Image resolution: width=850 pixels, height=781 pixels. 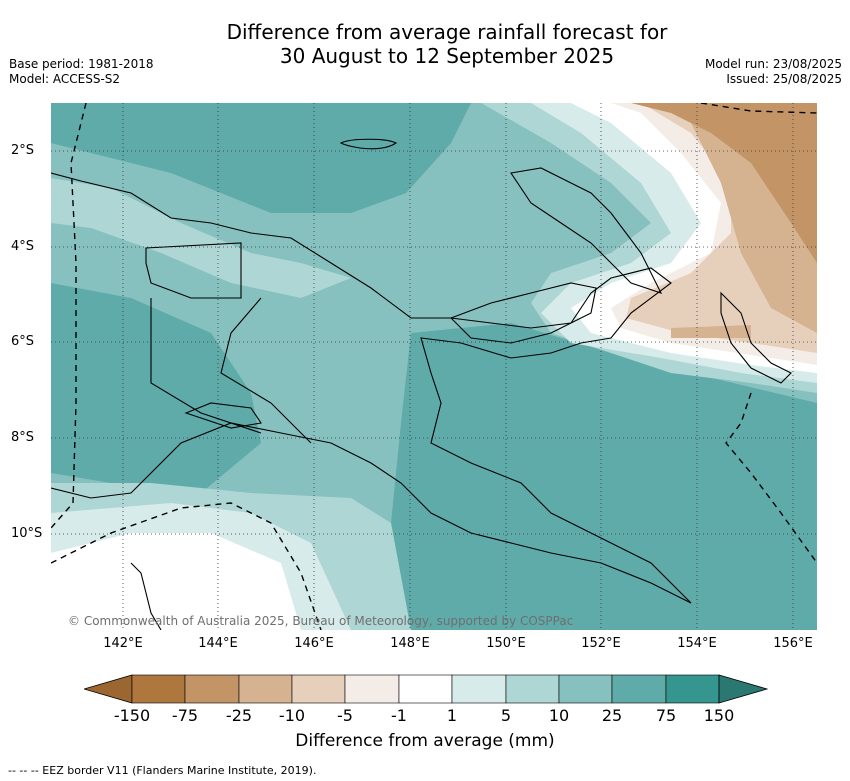 I want to click on lon-tick-label: 146°E, so click(x=314, y=643).